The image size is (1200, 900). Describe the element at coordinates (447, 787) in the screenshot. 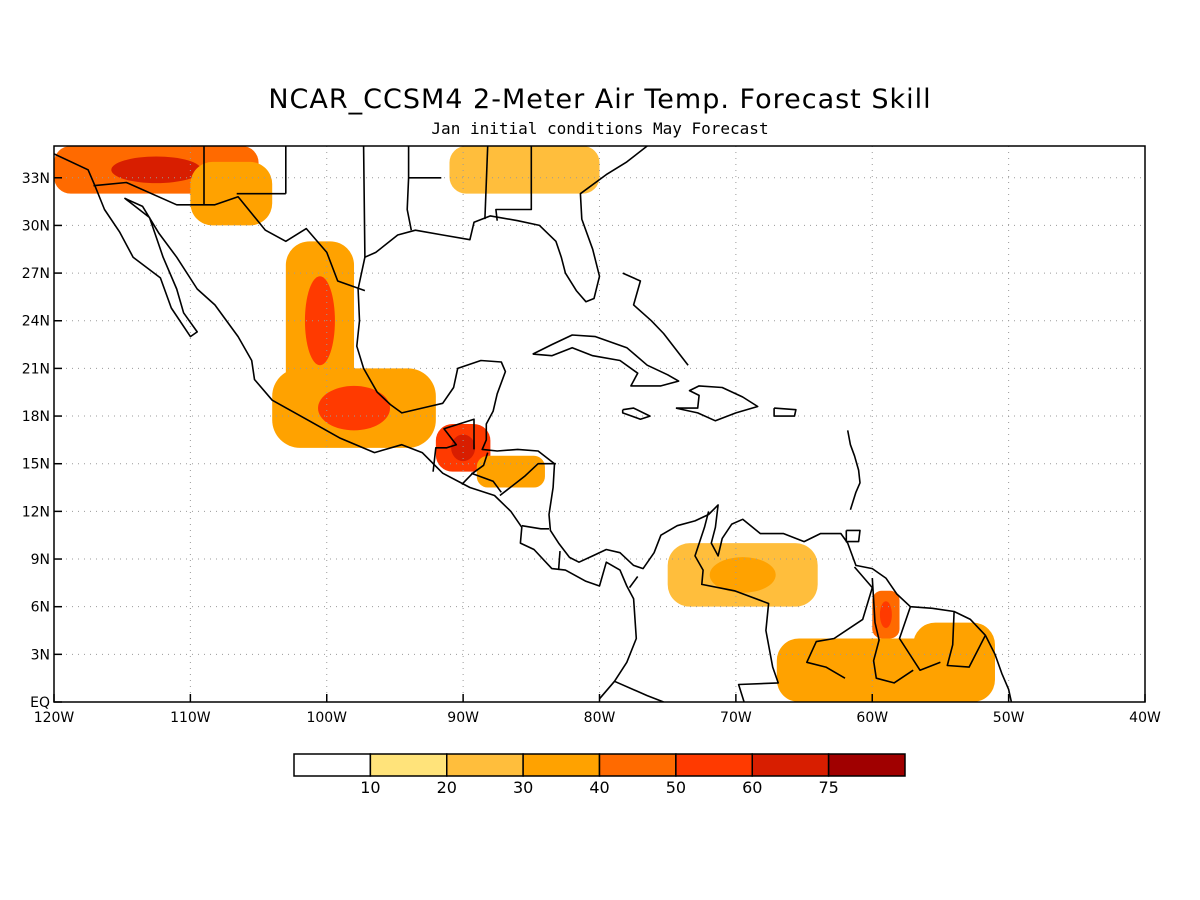

I see `colorbar-label: 20` at that location.